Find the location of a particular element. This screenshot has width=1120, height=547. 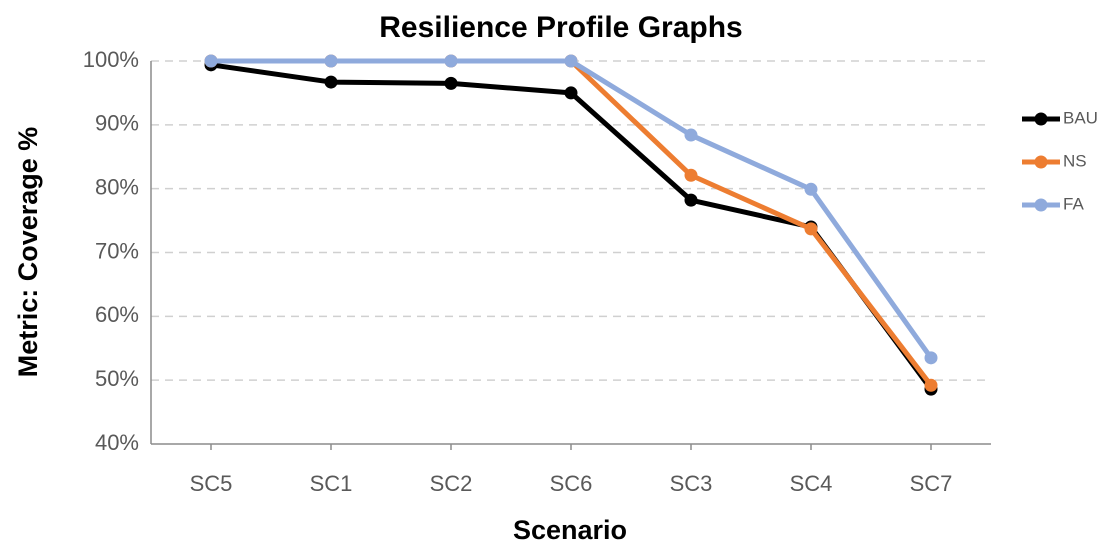

x-tick-label: SC4 is located at coordinates (811, 483).